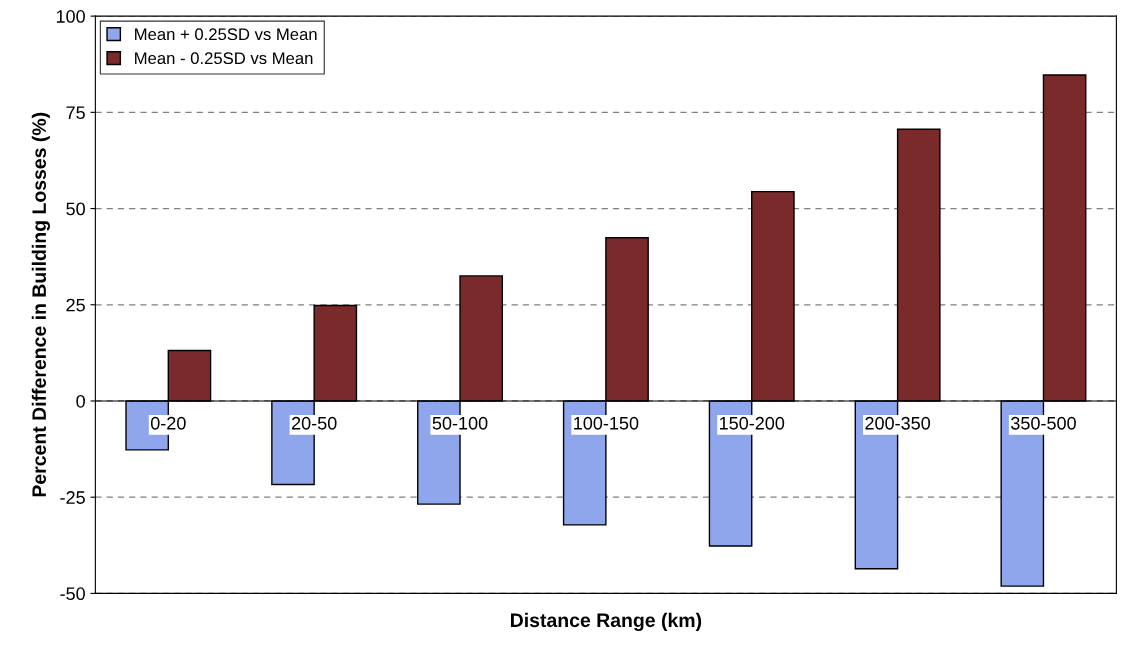  I want to click on y-tick-label: 25, so click(75, 305).